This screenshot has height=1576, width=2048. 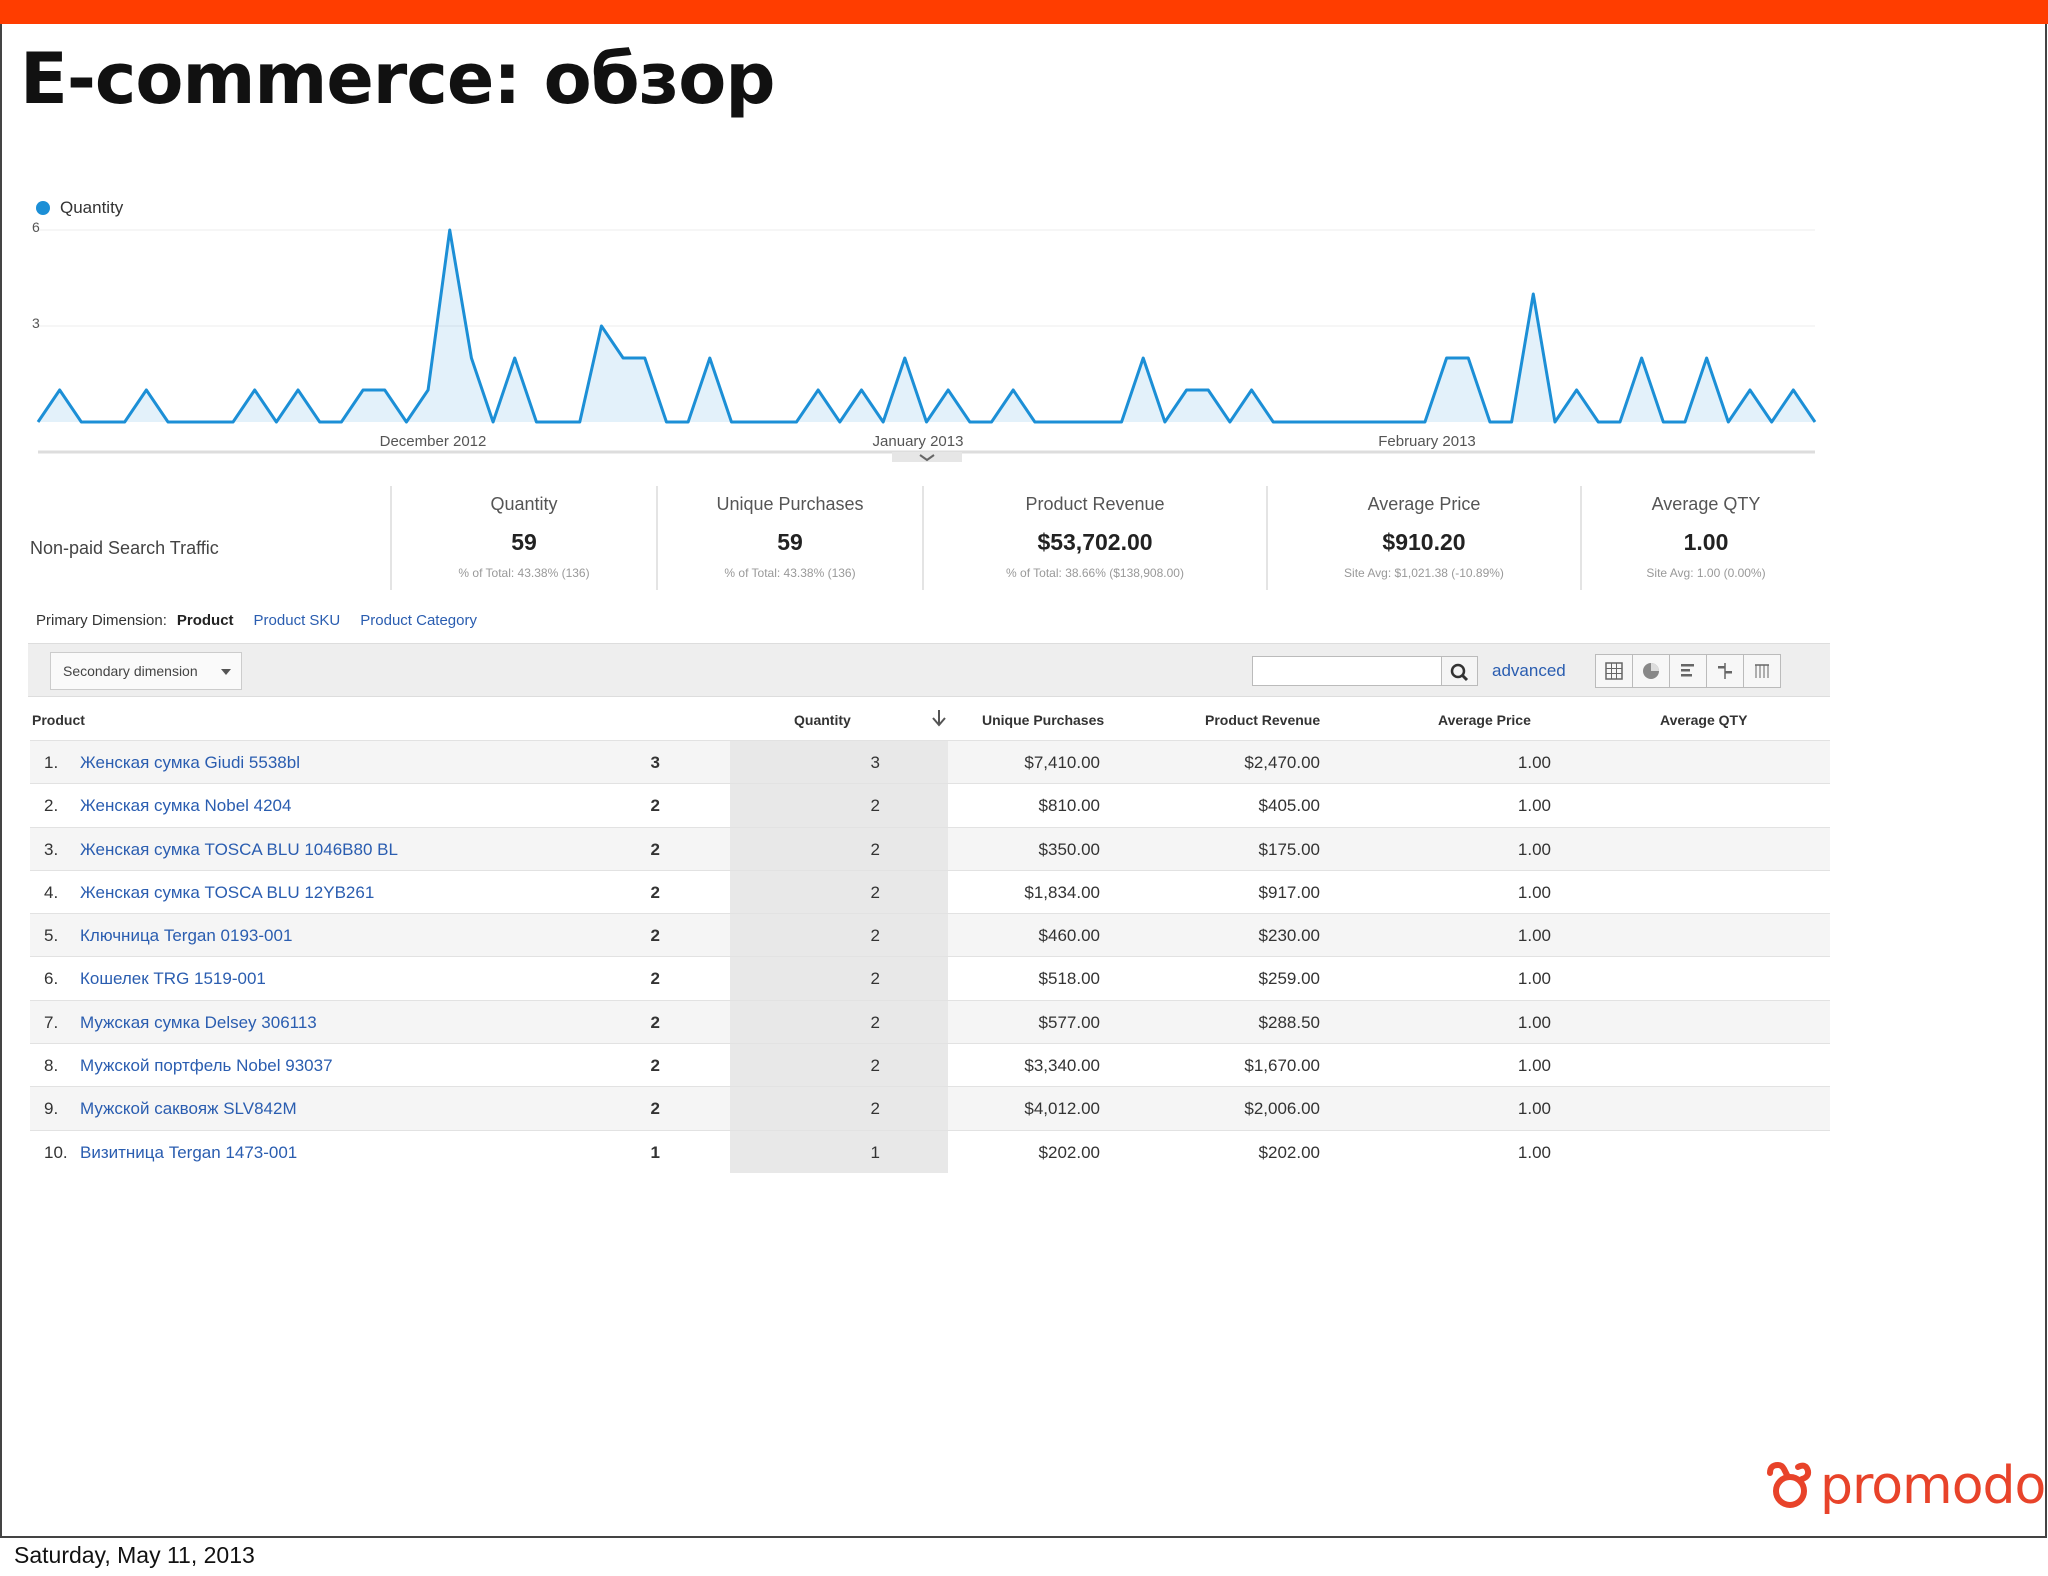 I want to click on cell-product-revenue: $202.00, so click(x=1069, y=1152).